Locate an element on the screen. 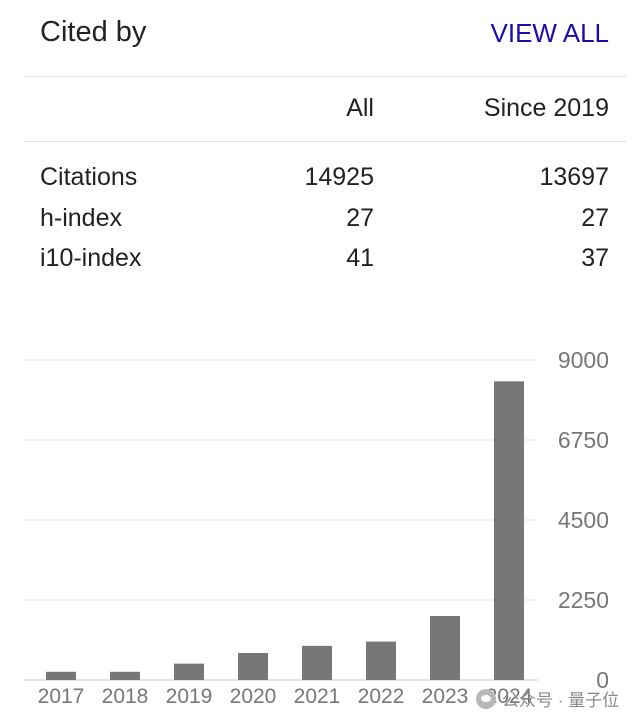 This screenshot has width=640, height=726. table-divider is located at coordinates (325, 141).